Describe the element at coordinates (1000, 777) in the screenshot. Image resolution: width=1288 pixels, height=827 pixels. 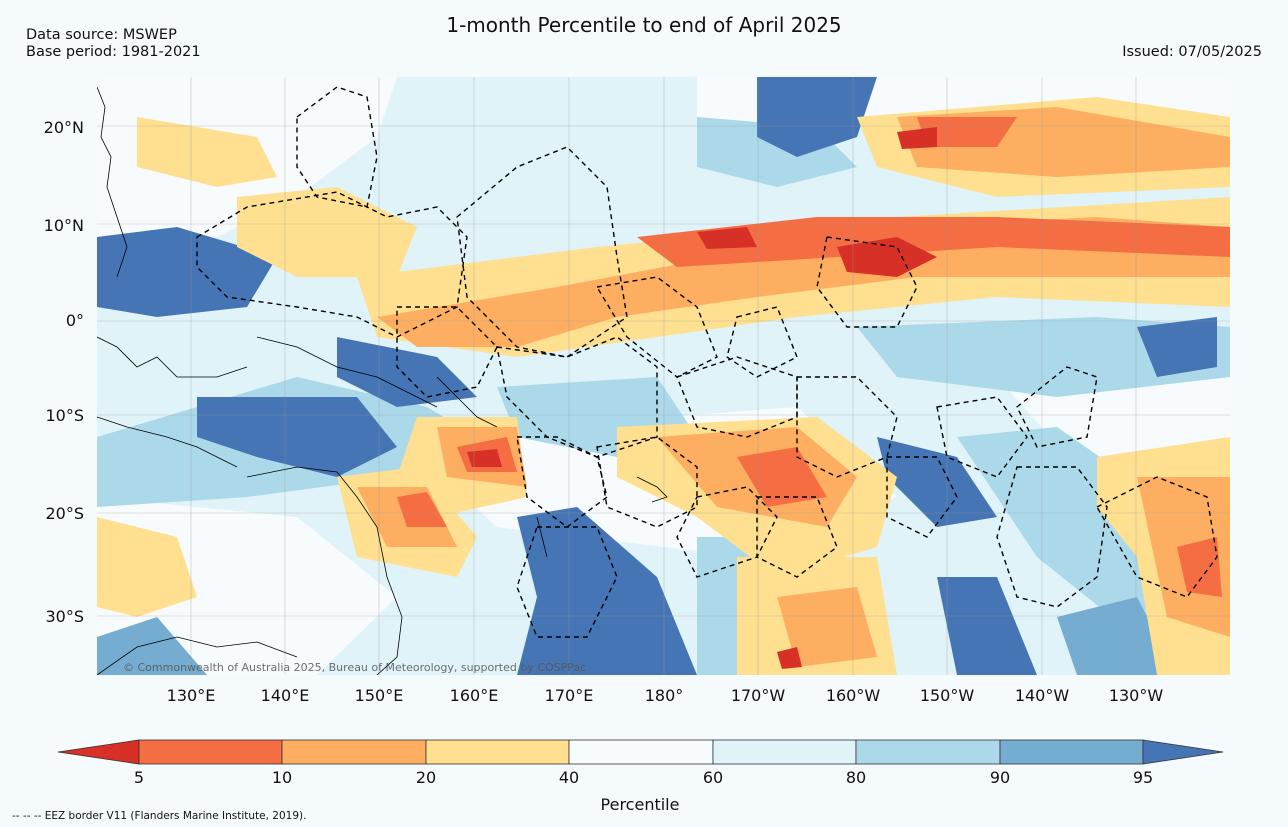
I see `colorbar-tick: 90` at that location.